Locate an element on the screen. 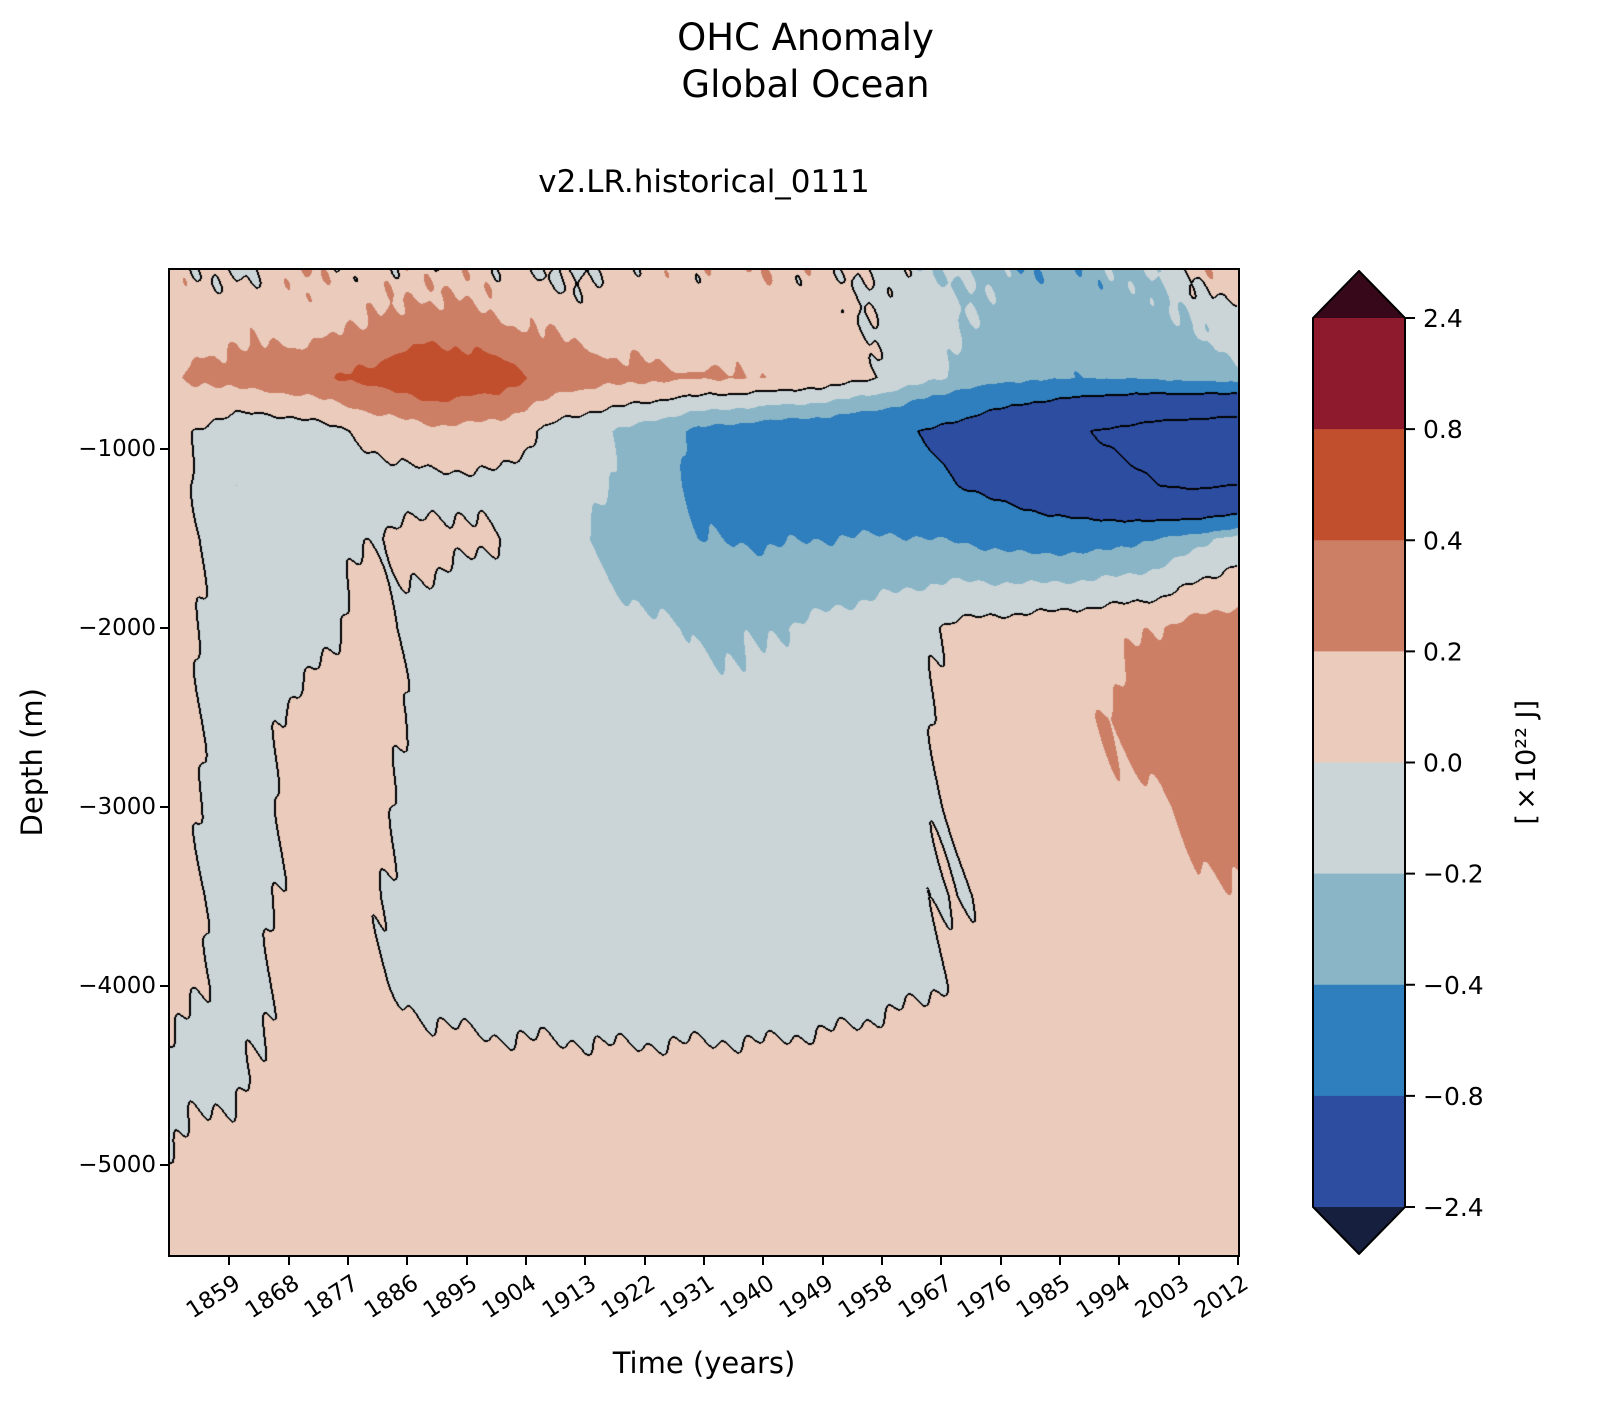  x-tick-label: 1922 is located at coordinates (629, 1297).